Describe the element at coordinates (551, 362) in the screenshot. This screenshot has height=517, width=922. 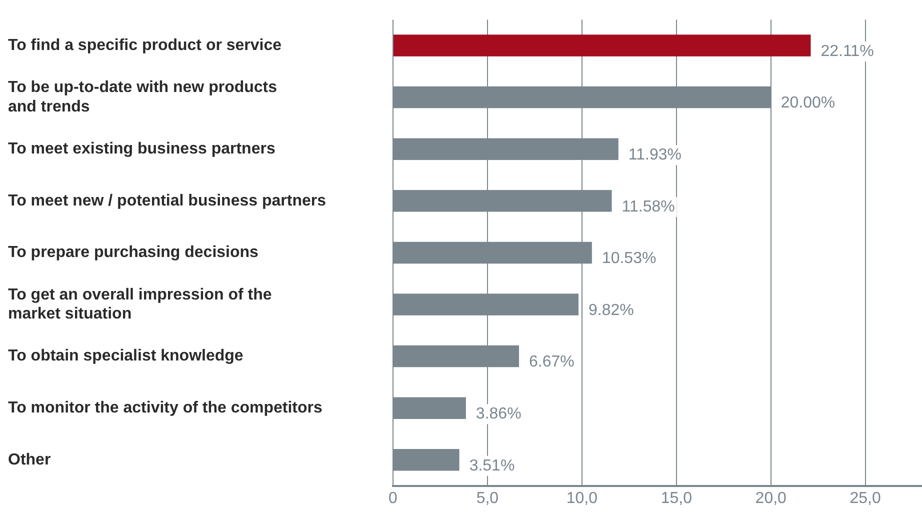
I see `data-label: 6.67%` at that location.